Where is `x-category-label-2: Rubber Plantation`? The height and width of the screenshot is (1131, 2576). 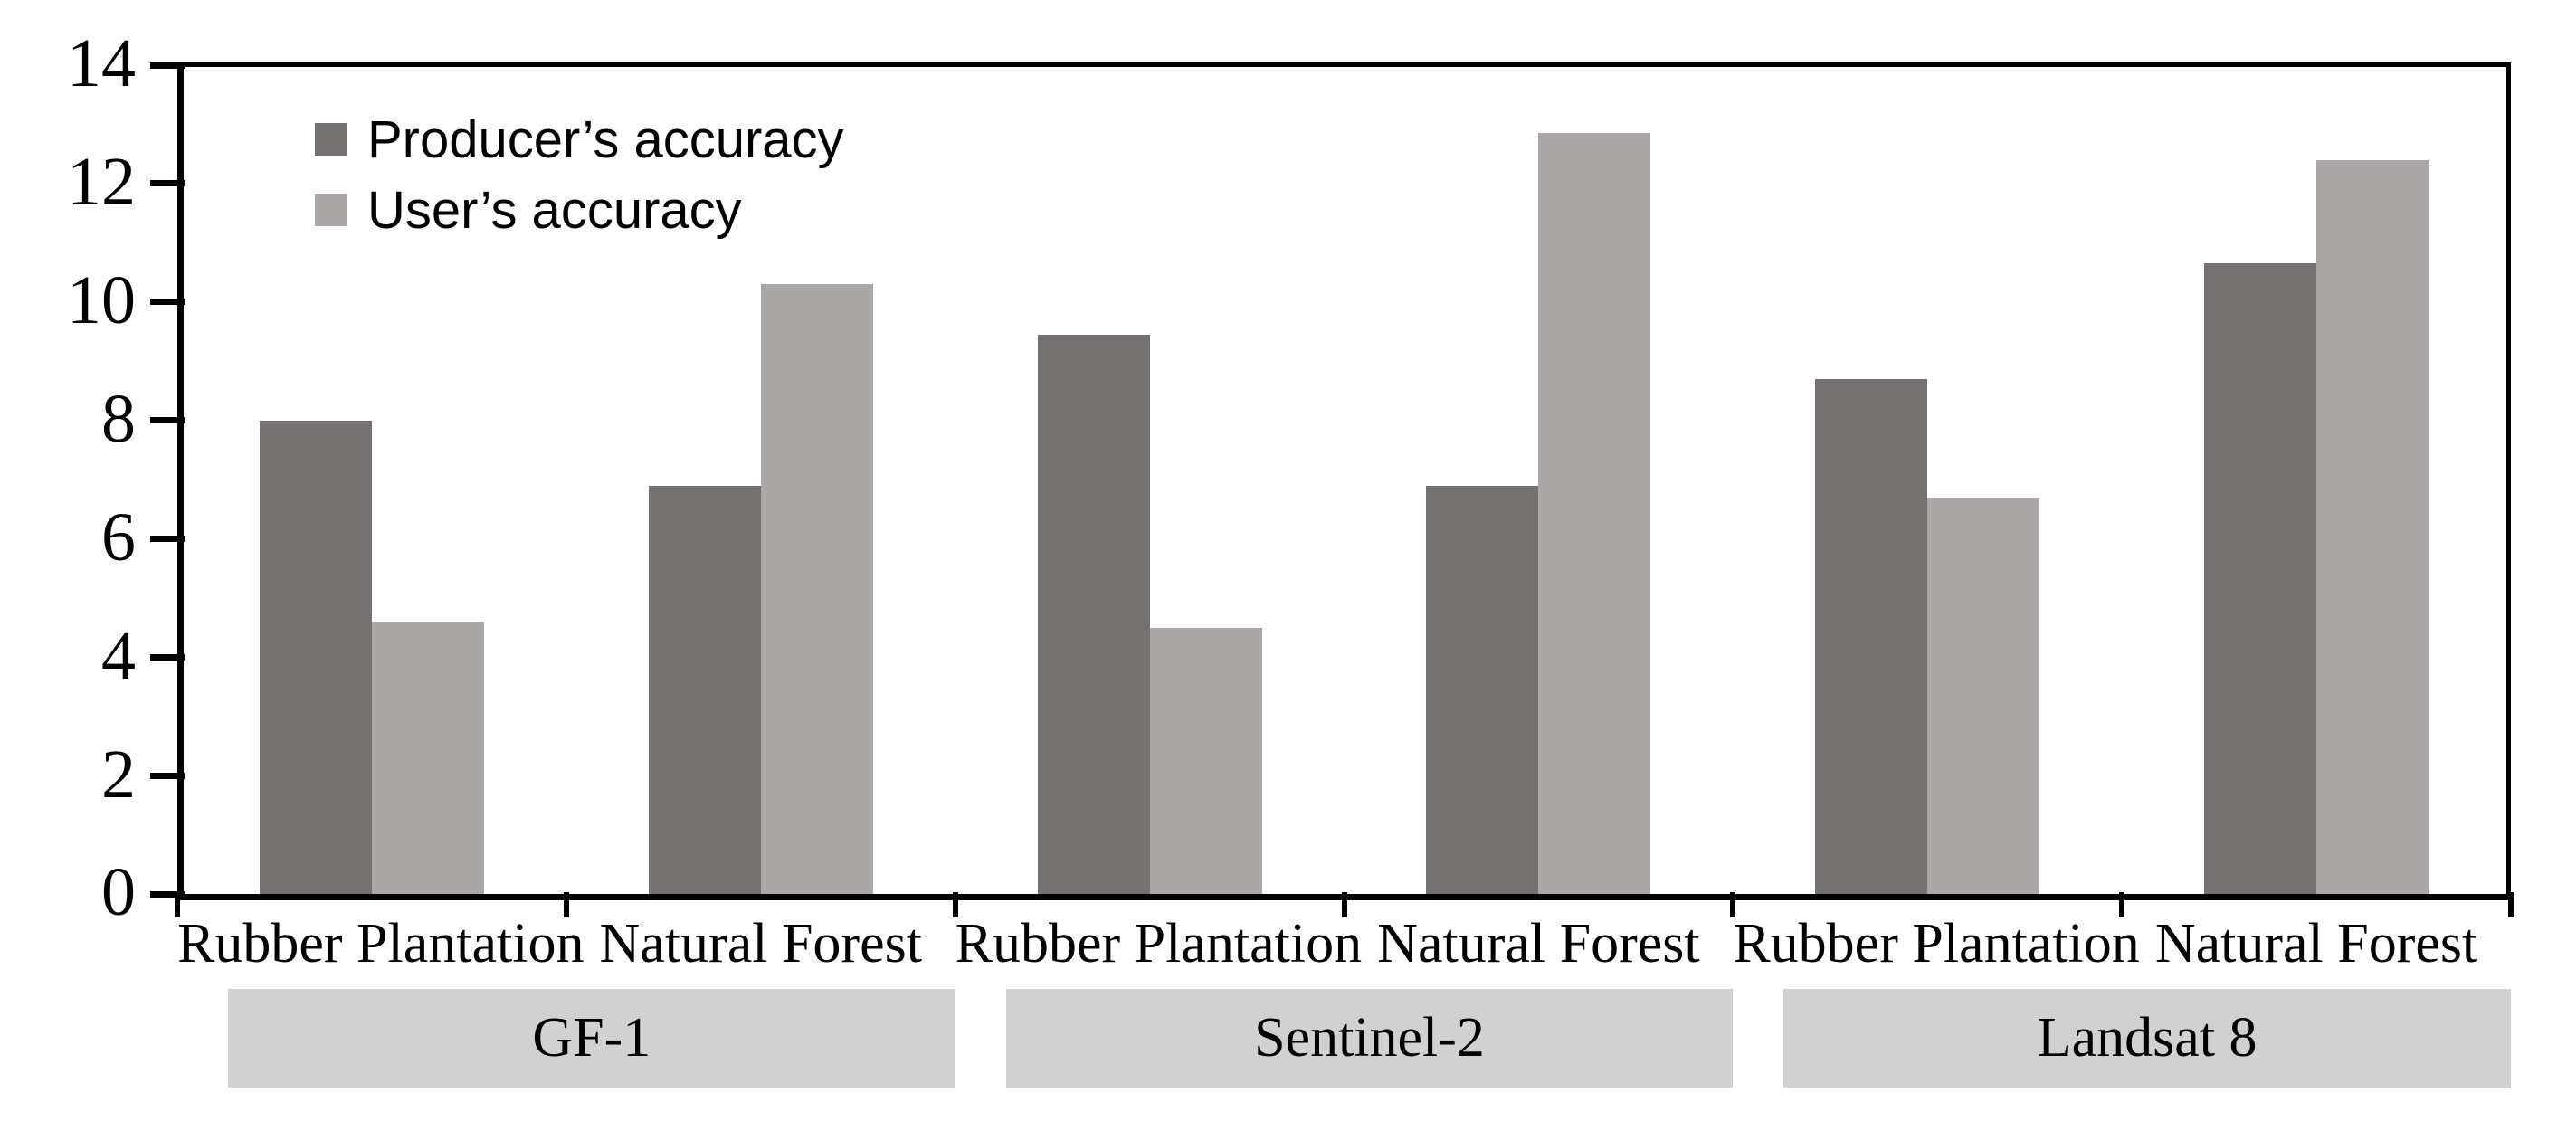 x-category-label-2: Rubber Plantation is located at coordinates (1159, 943).